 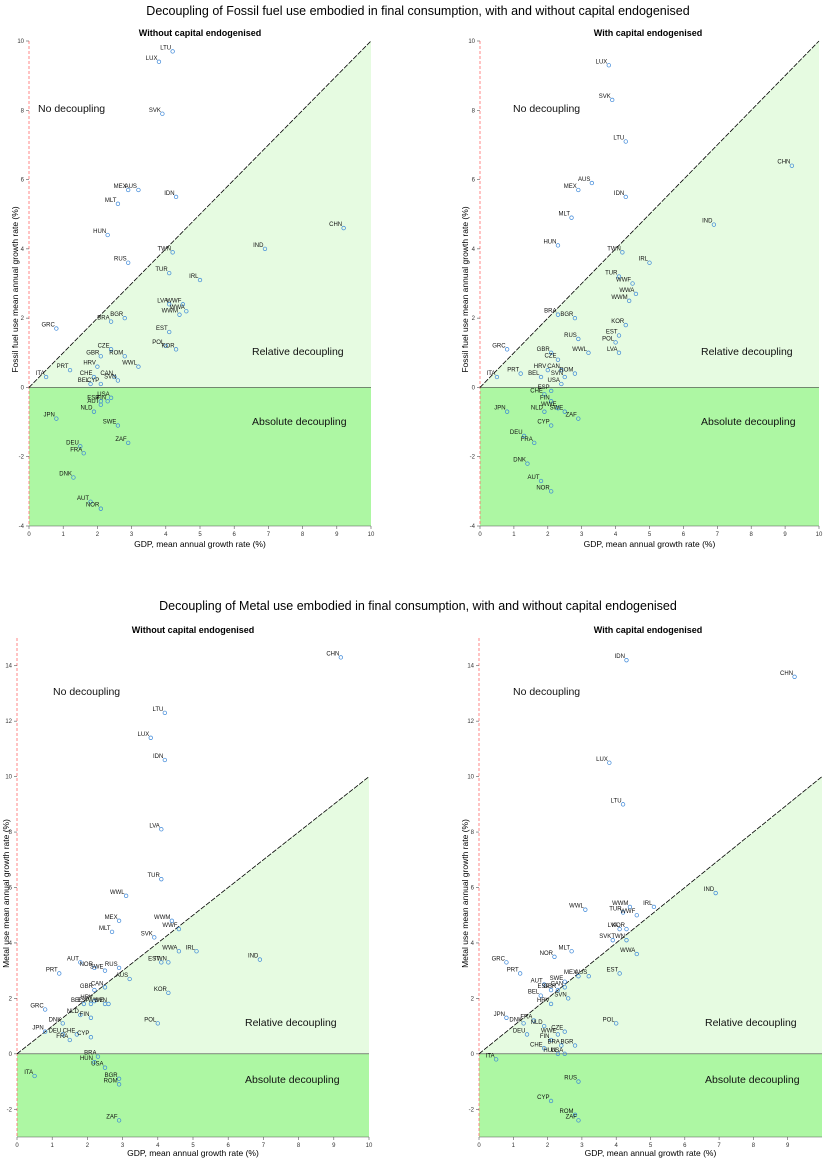 What do you see at coordinates (544, 350) in the screenshot?
I see `data-point-label: GBR` at bounding box center [544, 350].